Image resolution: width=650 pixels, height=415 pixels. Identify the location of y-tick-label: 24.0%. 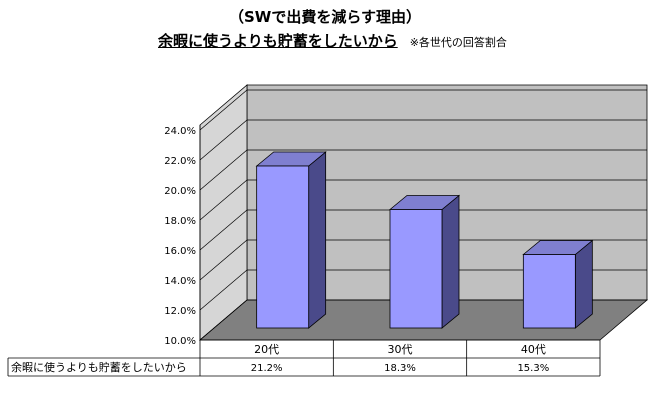
(180, 131).